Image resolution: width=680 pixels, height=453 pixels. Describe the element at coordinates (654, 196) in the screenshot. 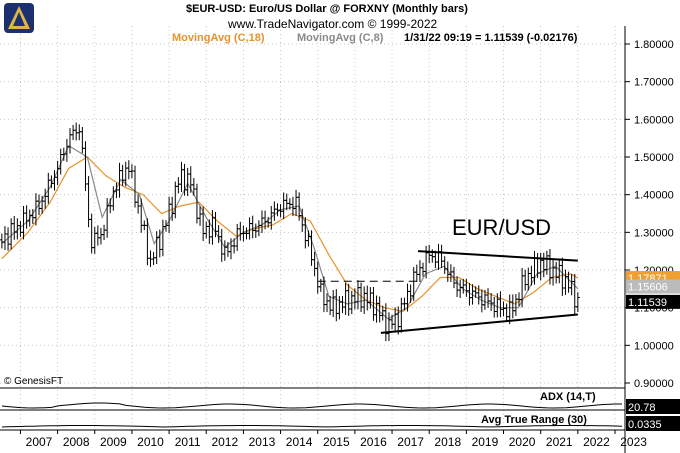

I see `y-tick-label: 1.40000` at that location.